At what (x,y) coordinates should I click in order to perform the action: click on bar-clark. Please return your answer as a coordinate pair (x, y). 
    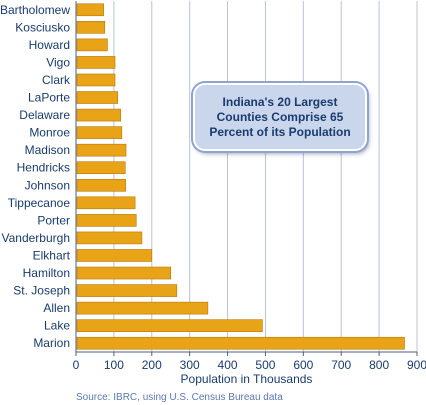
    Looking at the image, I should click on (96, 80).